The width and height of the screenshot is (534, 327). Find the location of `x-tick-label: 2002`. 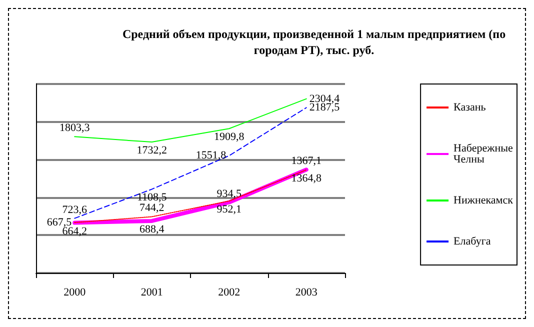

x-tick-label: 2002 is located at coordinates (229, 292).